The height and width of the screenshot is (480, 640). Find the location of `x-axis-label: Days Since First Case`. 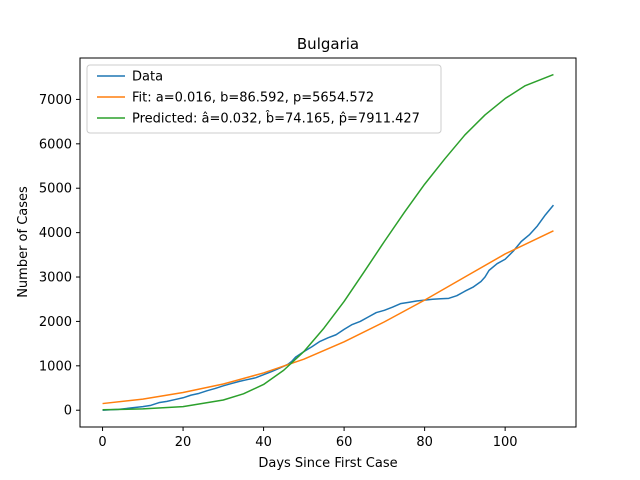

x-axis-label: Days Since First Case is located at coordinates (327, 463).